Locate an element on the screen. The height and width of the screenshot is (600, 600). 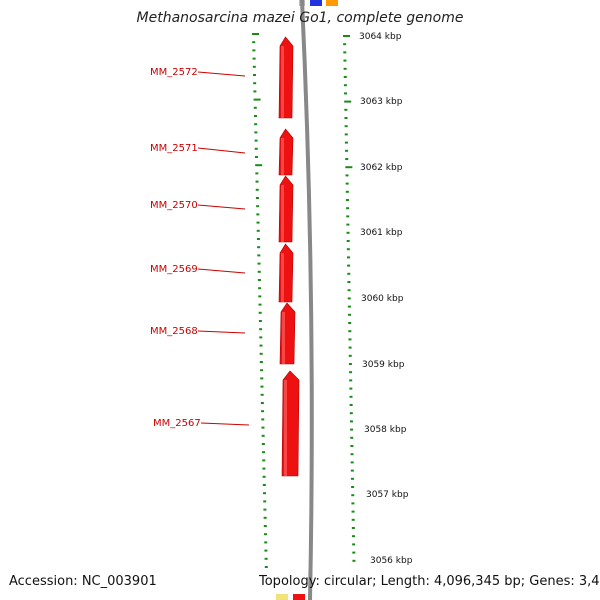
genome-backbone is located at coordinates (307, 300).